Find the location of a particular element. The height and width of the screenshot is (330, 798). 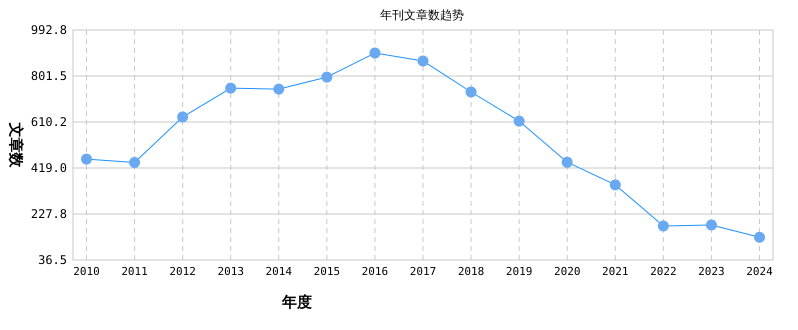

x-tick-label: 2017 is located at coordinates (423, 271).